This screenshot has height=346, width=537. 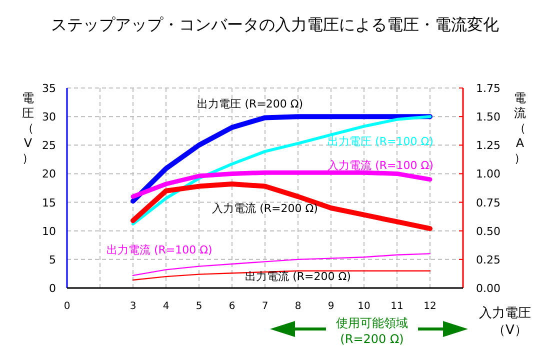 What do you see at coordinates (49, 117) in the screenshot?
I see `y-tick-label: 30` at bounding box center [49, 117].